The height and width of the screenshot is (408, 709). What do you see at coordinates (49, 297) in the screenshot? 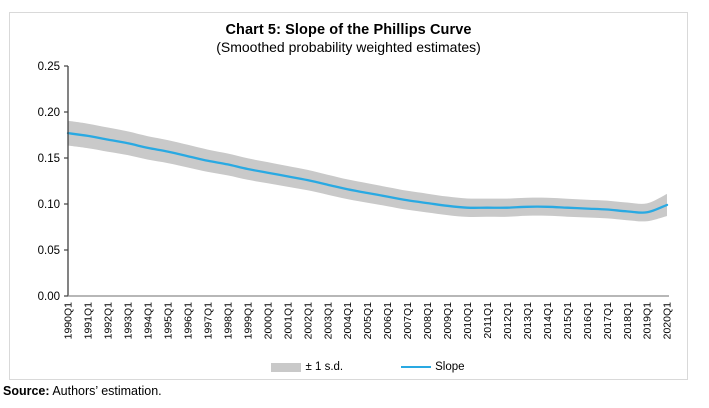
I see `y-tick-label: 0.00` at bounding box center [49, 297].